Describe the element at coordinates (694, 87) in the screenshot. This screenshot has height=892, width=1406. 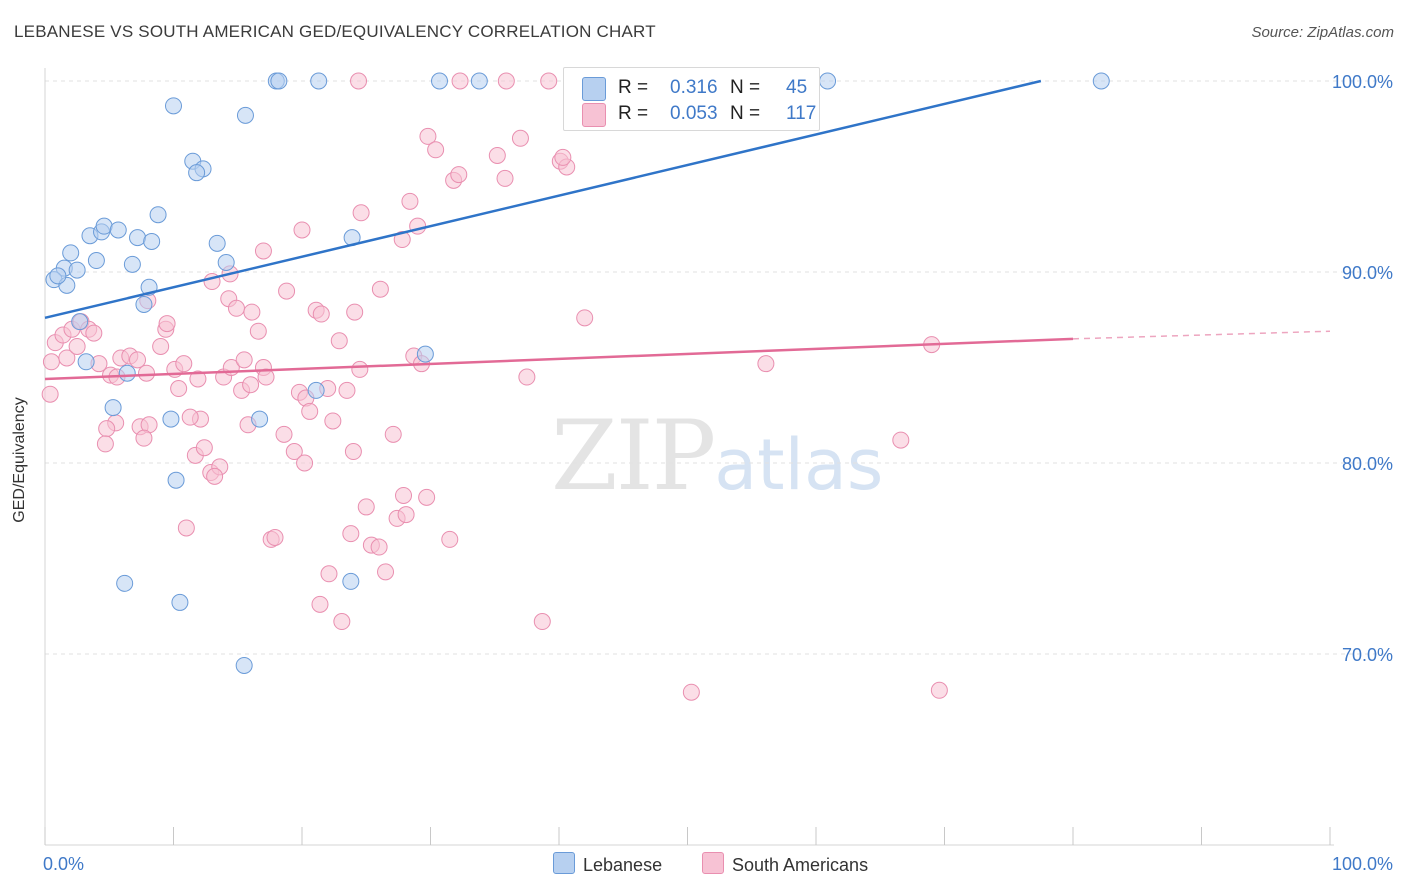
I see `r-value: 0.316` at that location.